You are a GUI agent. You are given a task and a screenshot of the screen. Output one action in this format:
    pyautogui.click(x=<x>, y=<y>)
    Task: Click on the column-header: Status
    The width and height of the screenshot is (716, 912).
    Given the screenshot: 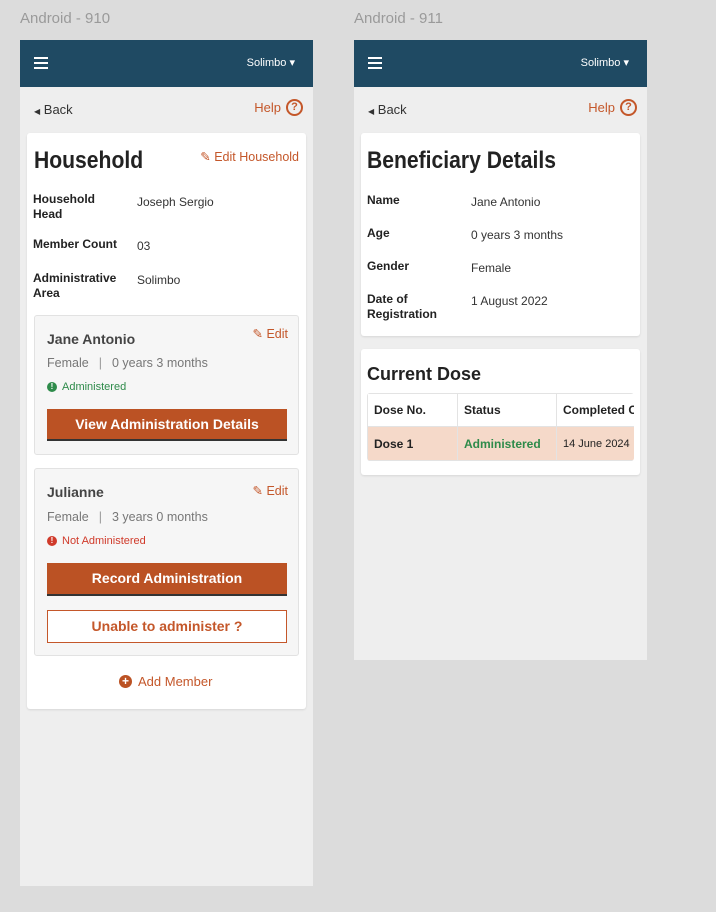 What is the action you would take?
    pyautogui.click(x=507, y=410)
    